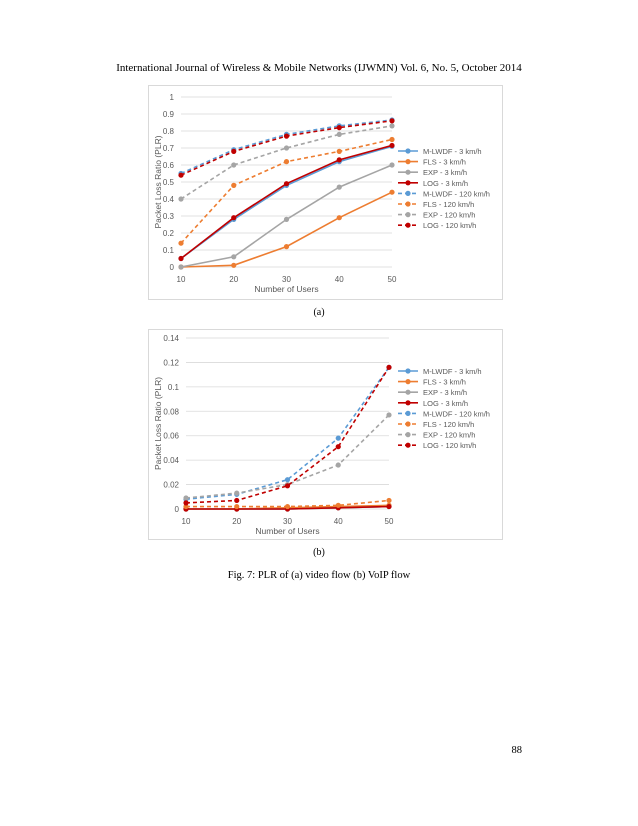 This screenshot has height=826, width=638. What do you see at coordinates (158, 181) in the screenshot?
I see `y-axis-label: Packet Loss Ratio (PLR)` at bounding box center [158, 181].